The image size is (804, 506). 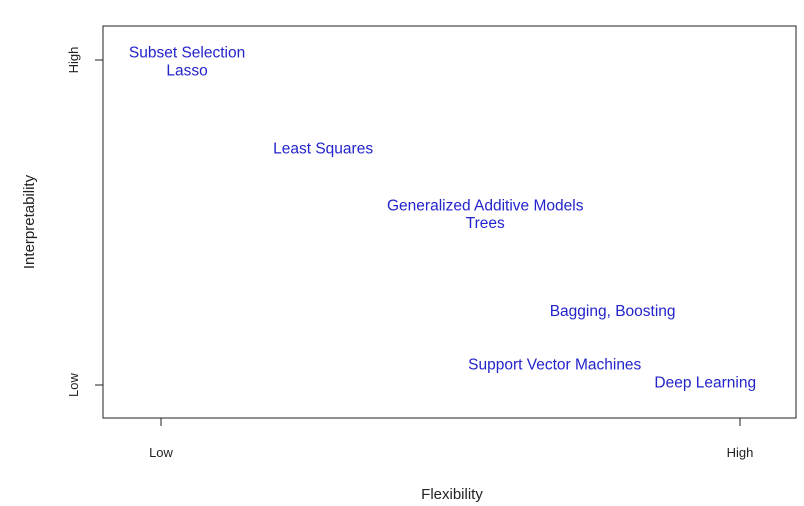 I want to click on point-label: Generalized Additive Models, so click(x=485, y=205).